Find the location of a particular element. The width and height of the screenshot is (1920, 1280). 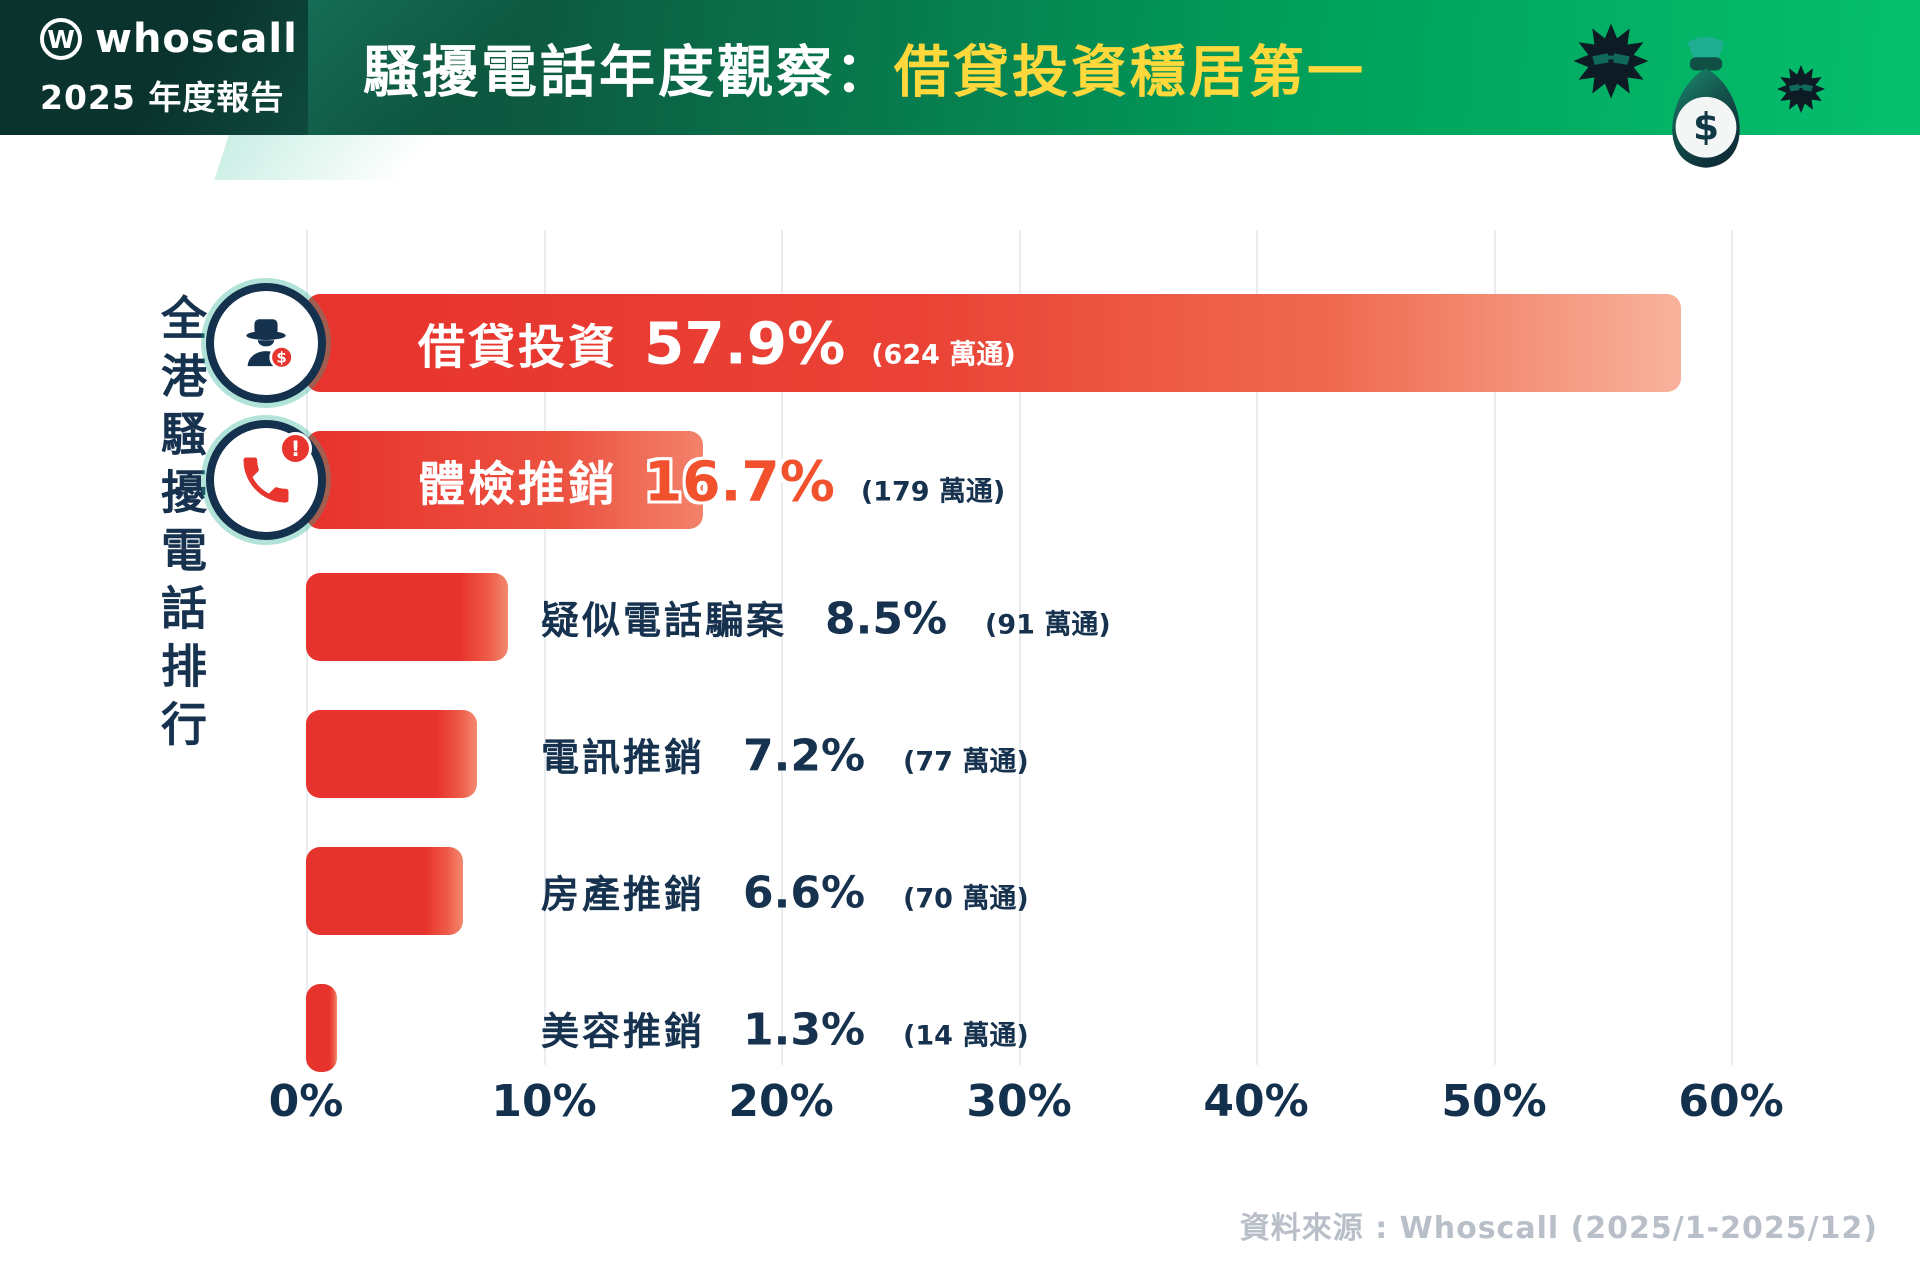

page-title-highlight: 借貸投資穩居第一 is located at coordinates (1130, 72).